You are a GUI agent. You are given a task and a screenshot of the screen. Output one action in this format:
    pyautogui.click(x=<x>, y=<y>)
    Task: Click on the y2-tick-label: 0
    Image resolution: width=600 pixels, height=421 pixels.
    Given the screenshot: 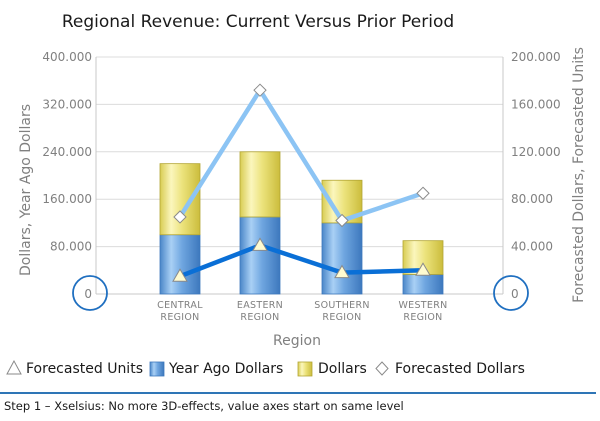 What is the action you would take?
    pyautogui.click(x=515, y=294)
    